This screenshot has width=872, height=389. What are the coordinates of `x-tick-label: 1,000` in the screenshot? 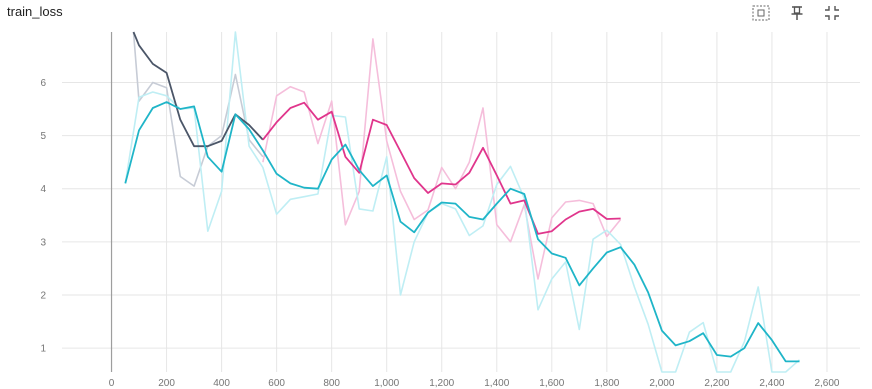 It's located at (386, 383).